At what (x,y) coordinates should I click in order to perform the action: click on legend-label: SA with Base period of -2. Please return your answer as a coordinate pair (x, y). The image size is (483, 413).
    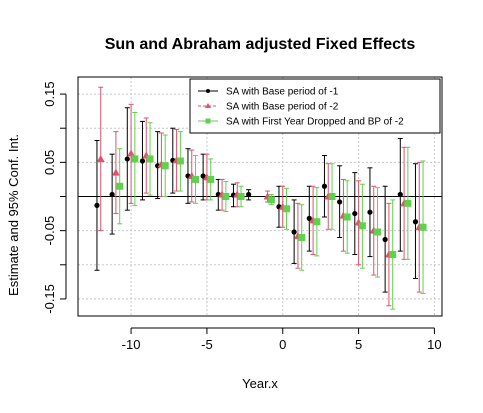
    Looking at the image, I should click on (282, 107).